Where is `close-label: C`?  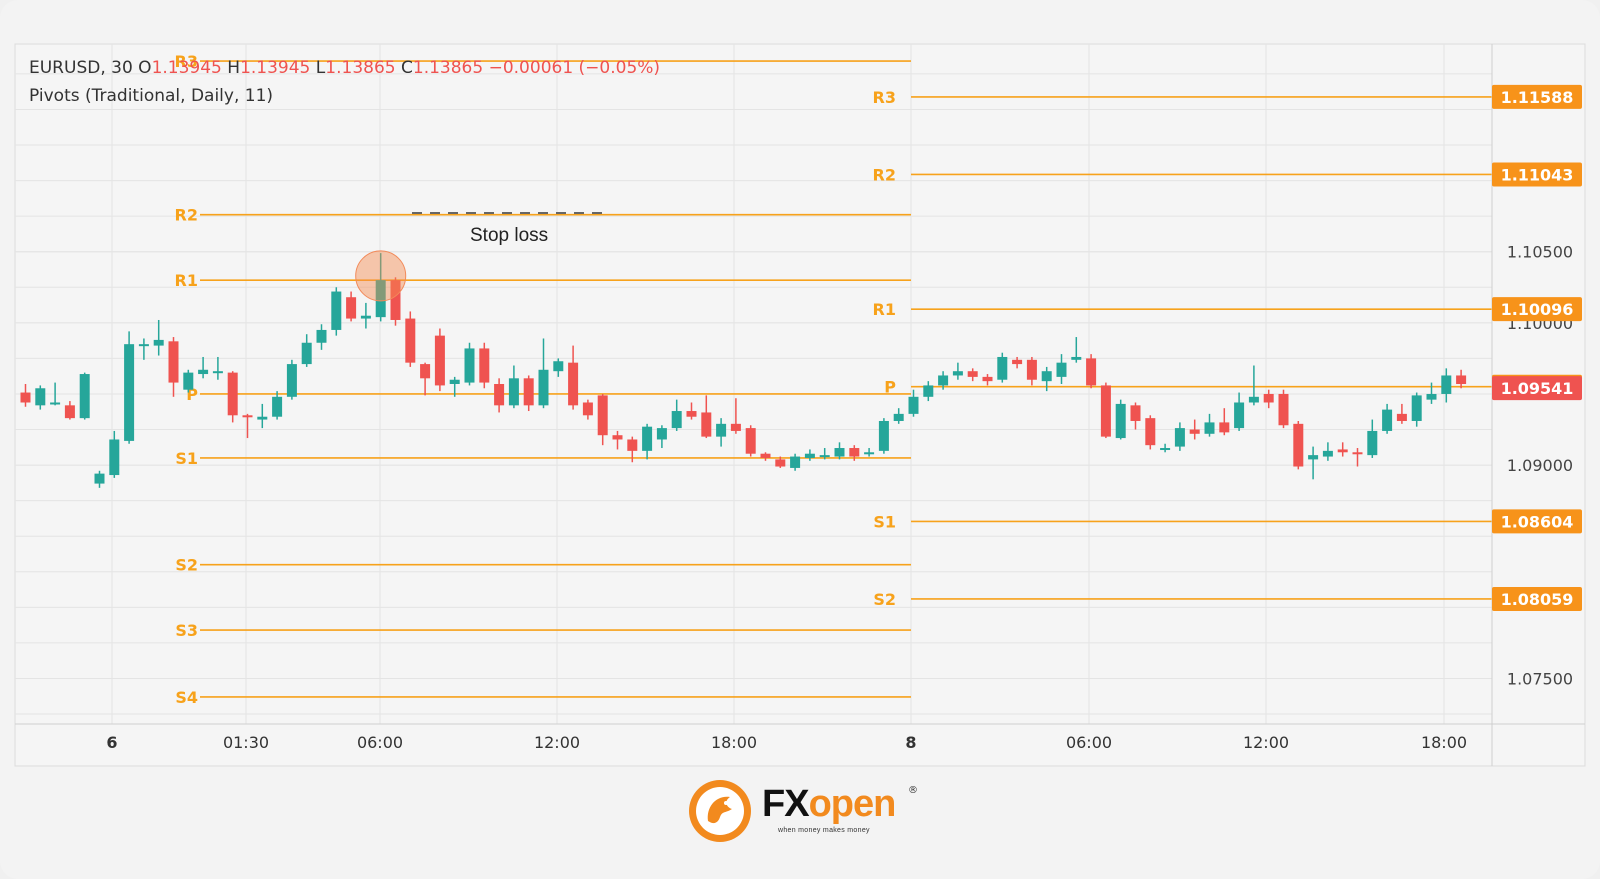
close-label: C is located at coordinates (407, 68).